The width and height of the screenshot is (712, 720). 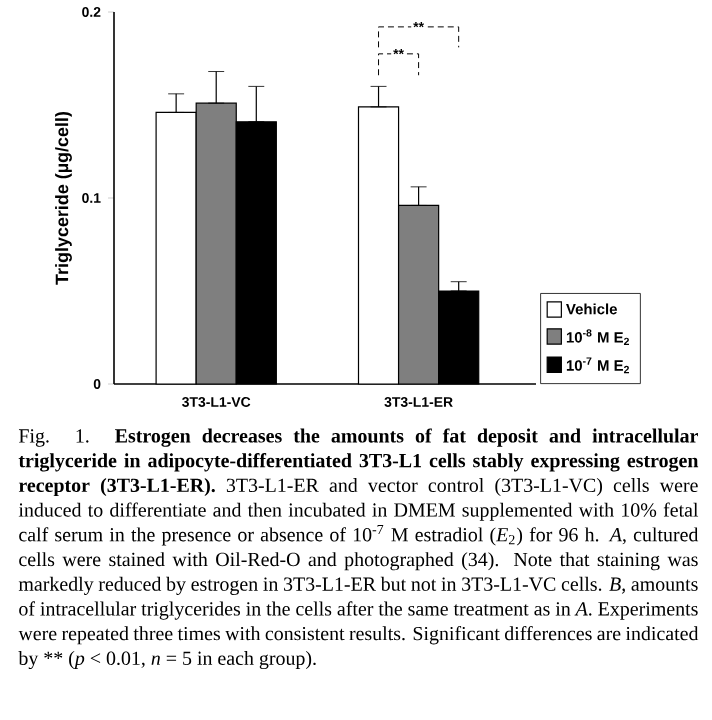 I want to click on text: induced to differentiate and then incubated in DMEM supplemented with 10% fetal, so click(x=358, y=511).